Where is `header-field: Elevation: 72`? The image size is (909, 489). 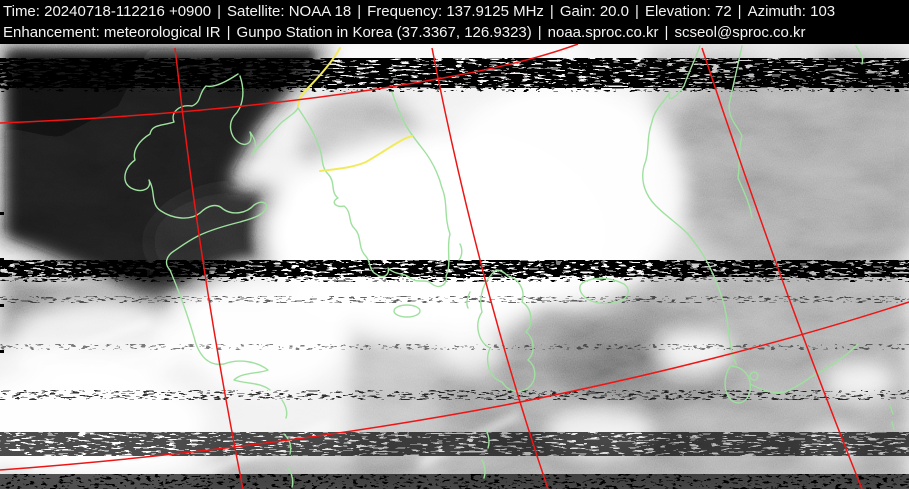
header-field: Elevation: 72 is located at coordinates (688, 11).